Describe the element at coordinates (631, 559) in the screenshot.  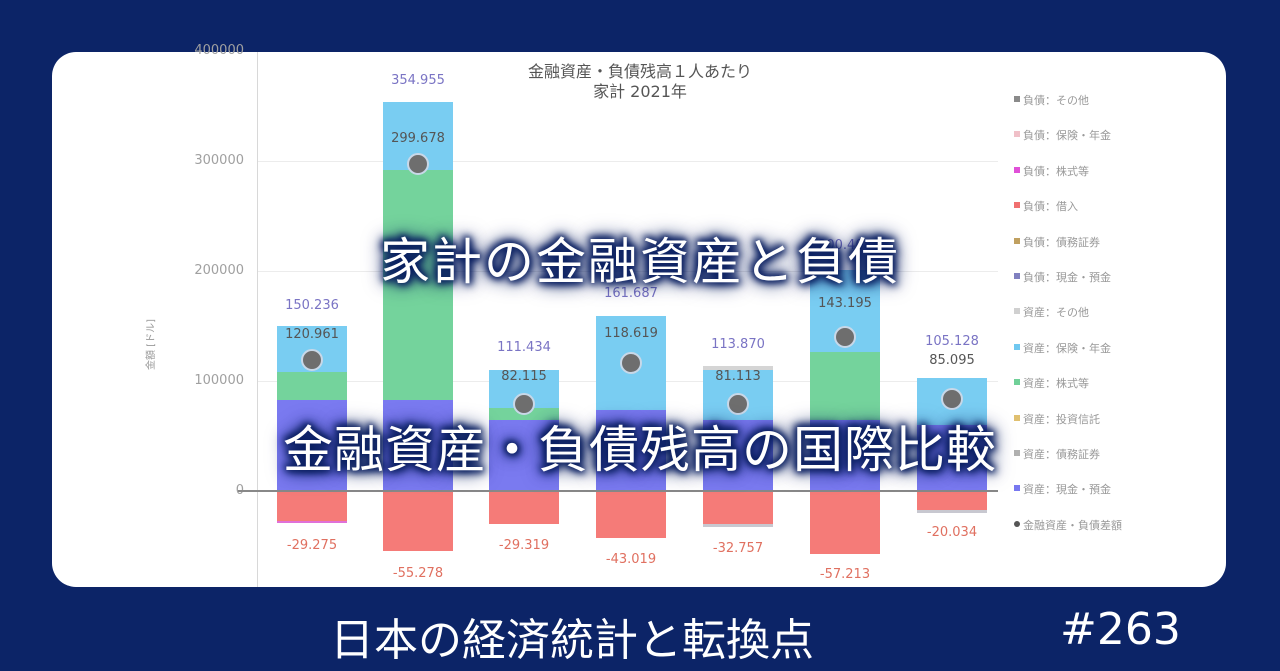
I see `label-liabilities: -43.019` at that location.